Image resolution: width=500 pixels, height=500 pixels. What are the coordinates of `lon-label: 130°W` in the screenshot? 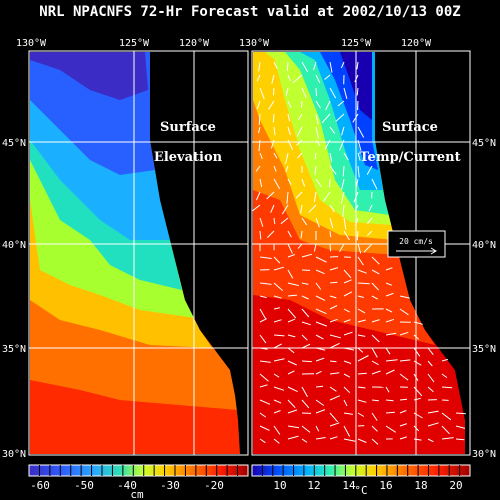 It's located at (254, 43).